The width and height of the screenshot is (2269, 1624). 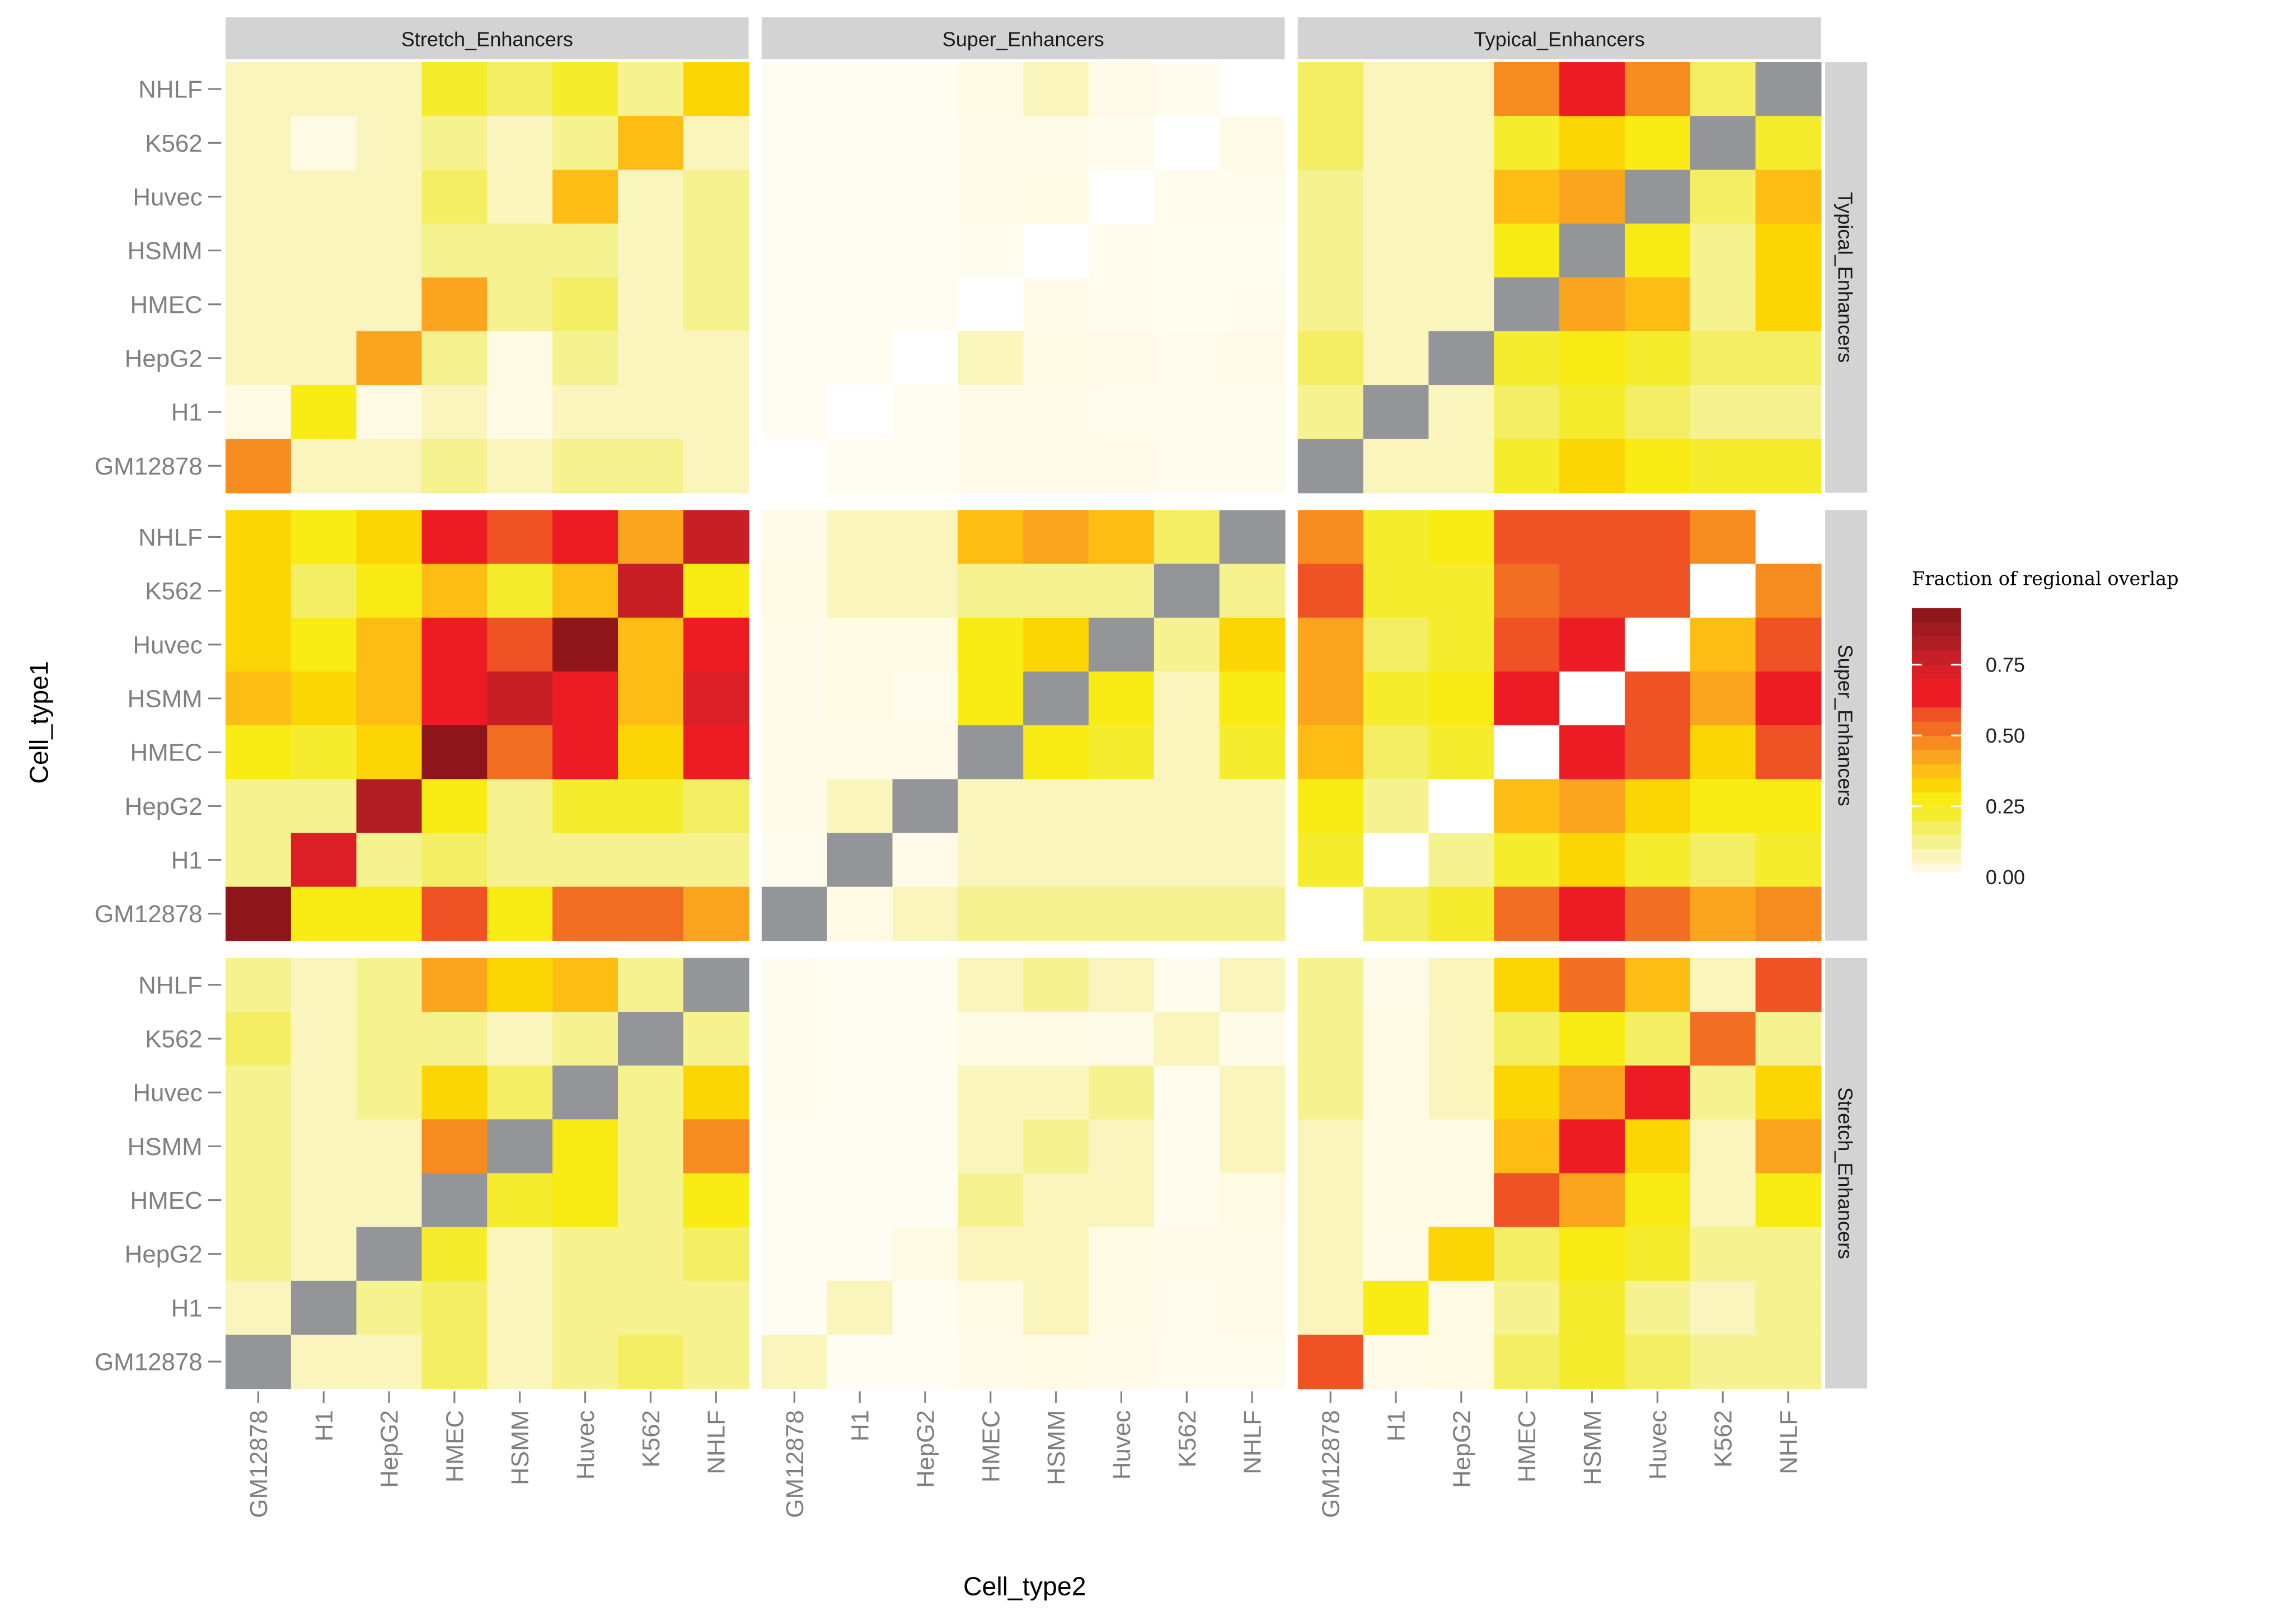 What do you see at coordinates (149, 466) in the screenshot?
I see `y-tick-label: GM12878` at bounding box center [149, 466].